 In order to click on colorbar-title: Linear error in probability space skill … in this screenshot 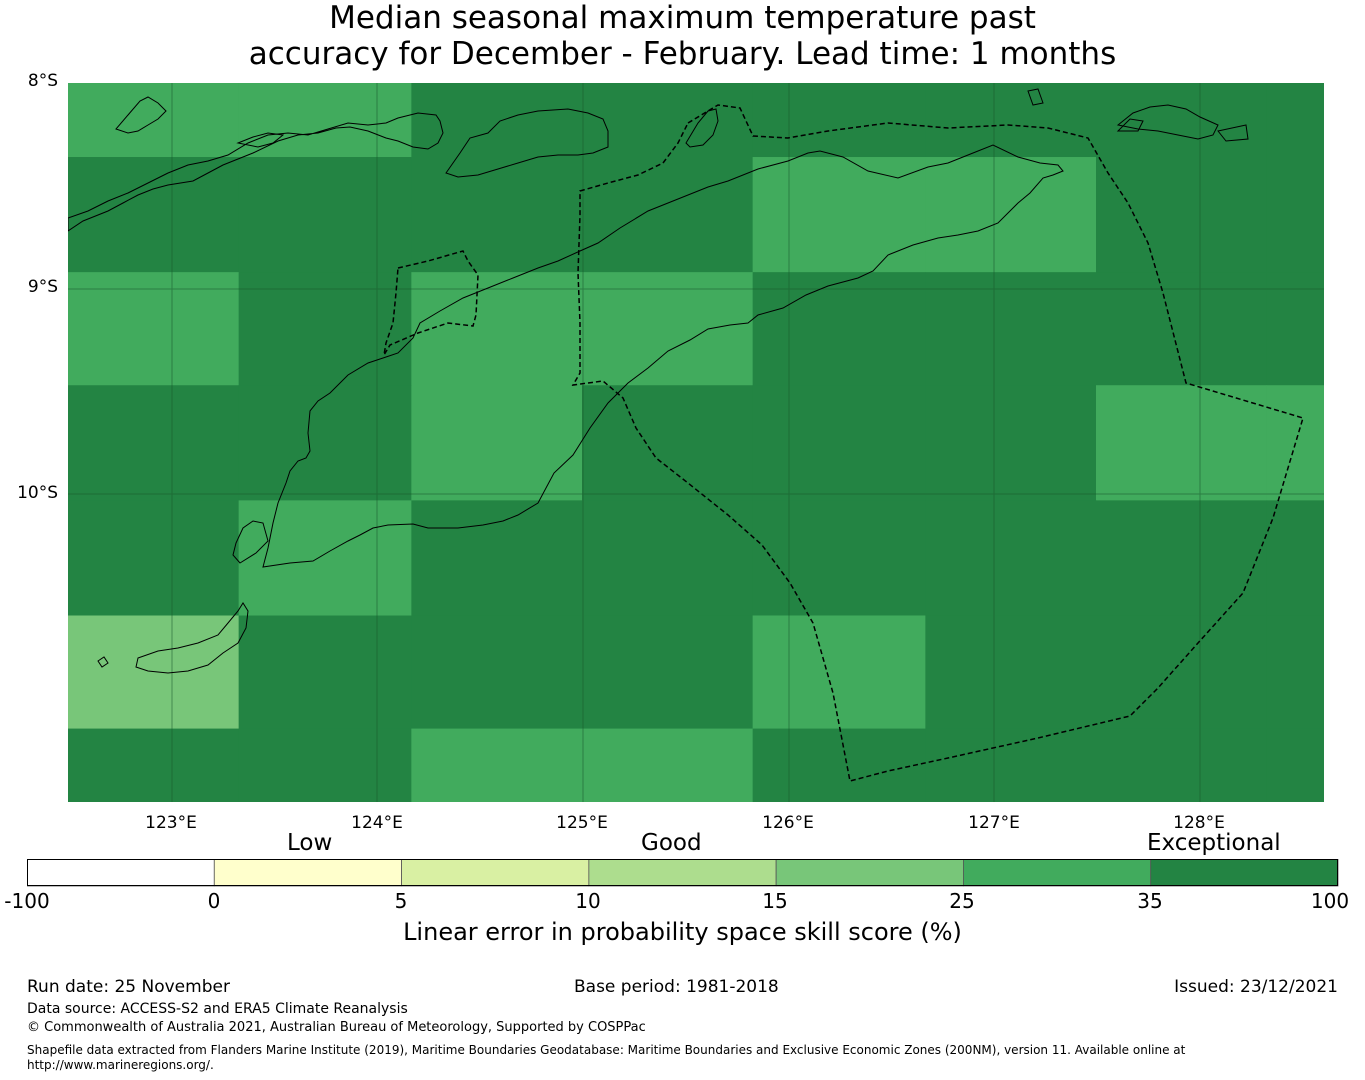, I will do `click(682, 932)`.